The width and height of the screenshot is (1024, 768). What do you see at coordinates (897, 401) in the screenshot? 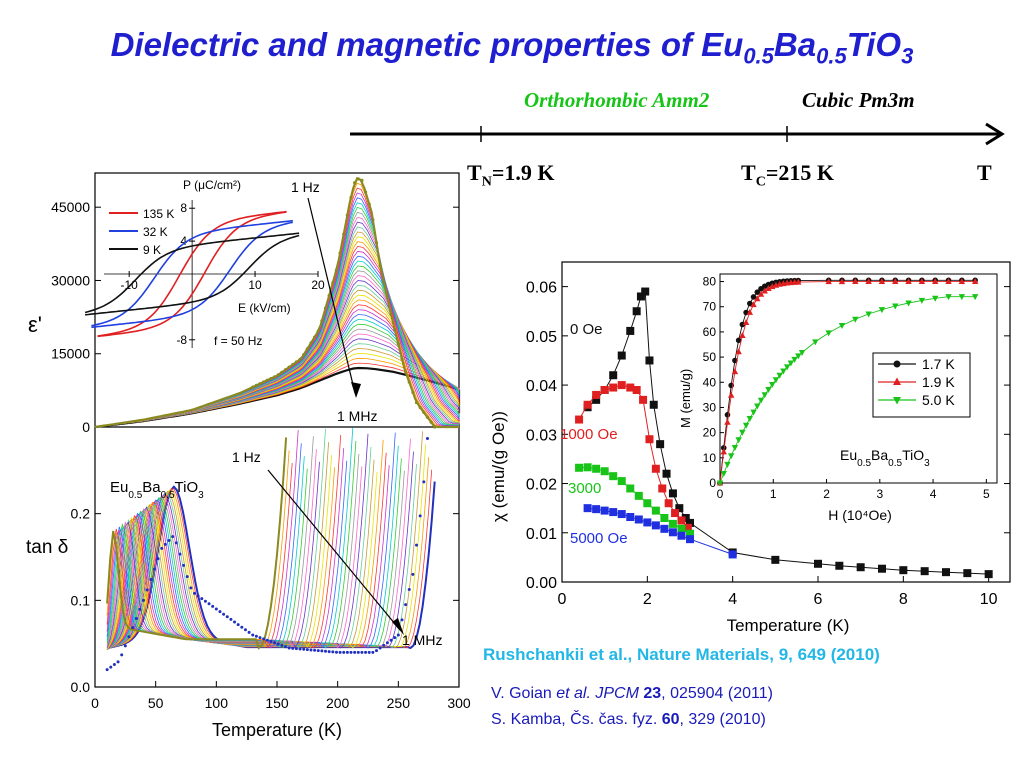
I see `m-legend-marker` at bounding box center [897, 401].